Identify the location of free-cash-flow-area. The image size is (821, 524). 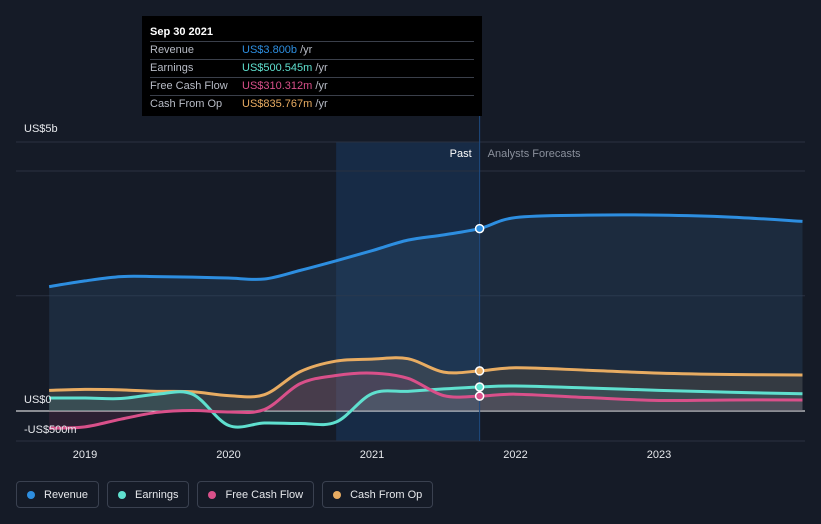
(426, 400).